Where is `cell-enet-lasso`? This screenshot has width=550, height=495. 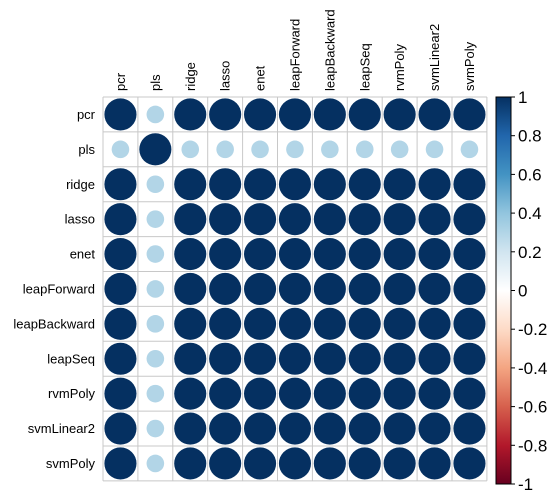
cell-enet-lasso is located at coordinates (225, 254).